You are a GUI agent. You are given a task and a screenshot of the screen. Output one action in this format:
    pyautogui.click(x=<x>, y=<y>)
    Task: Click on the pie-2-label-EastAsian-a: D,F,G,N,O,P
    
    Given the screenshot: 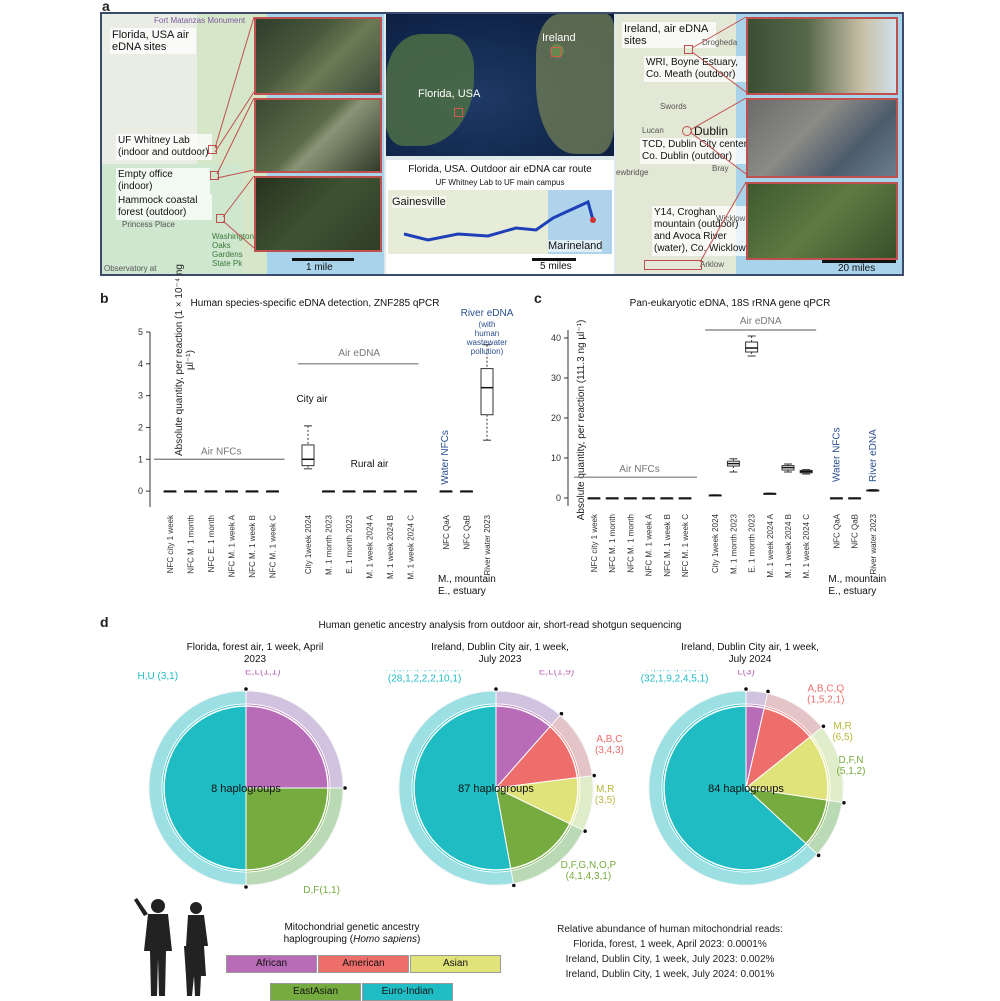 What is the action you would take?
    pyautogui.click(x=589, y=865)
    